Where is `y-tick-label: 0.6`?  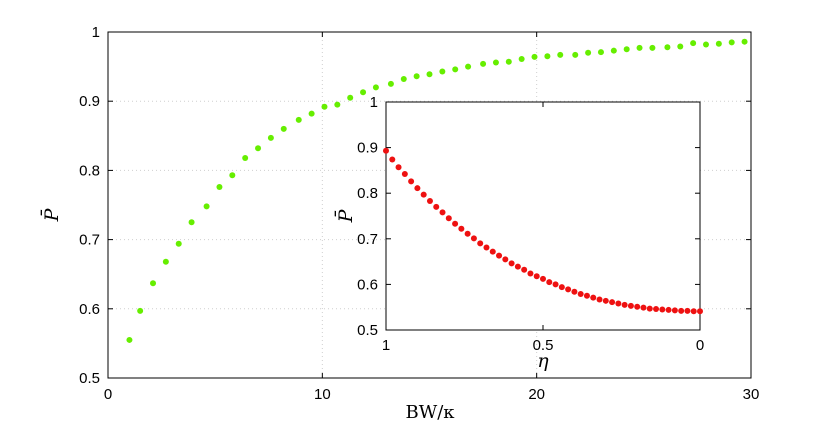 y-tick-label: 0.6 is located at coordinates (367, 284).